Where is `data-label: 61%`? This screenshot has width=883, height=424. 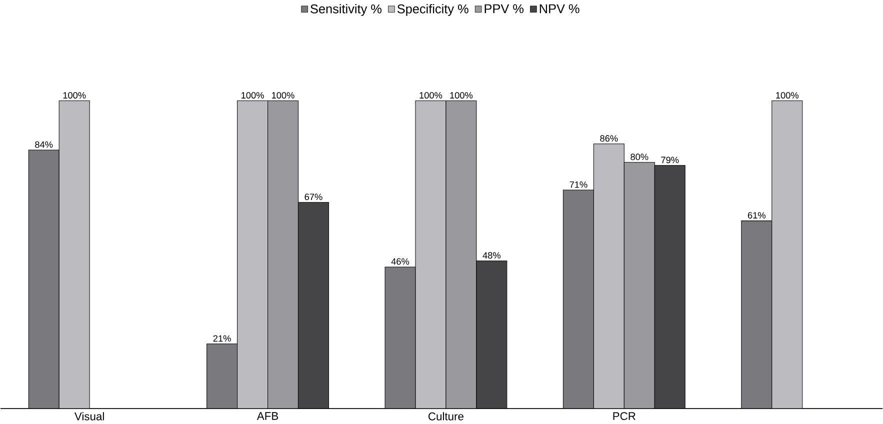
data-label: 61% is located at coordinates (757, 215).